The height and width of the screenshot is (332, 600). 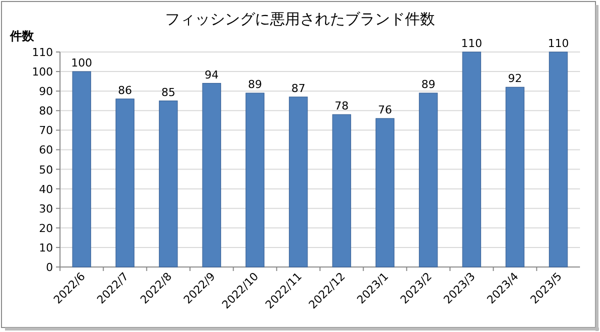 What do you see at coordinates (46, 209) in the screenshot?
I see `y-tick-label: 30` at bounding box center [46, 209].